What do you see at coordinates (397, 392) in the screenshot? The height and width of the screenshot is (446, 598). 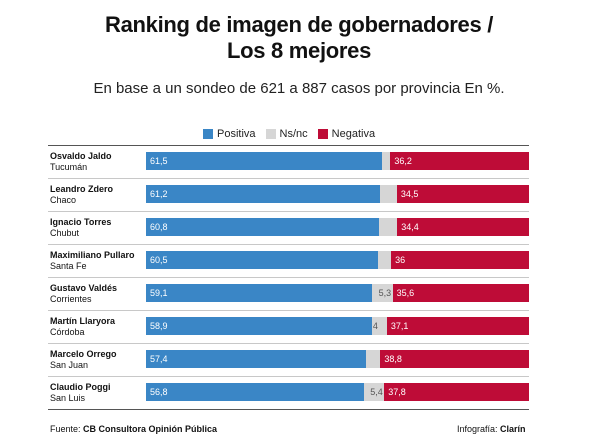 I see `data-label-negativa: 37,8` at bounding box center [397, 392].